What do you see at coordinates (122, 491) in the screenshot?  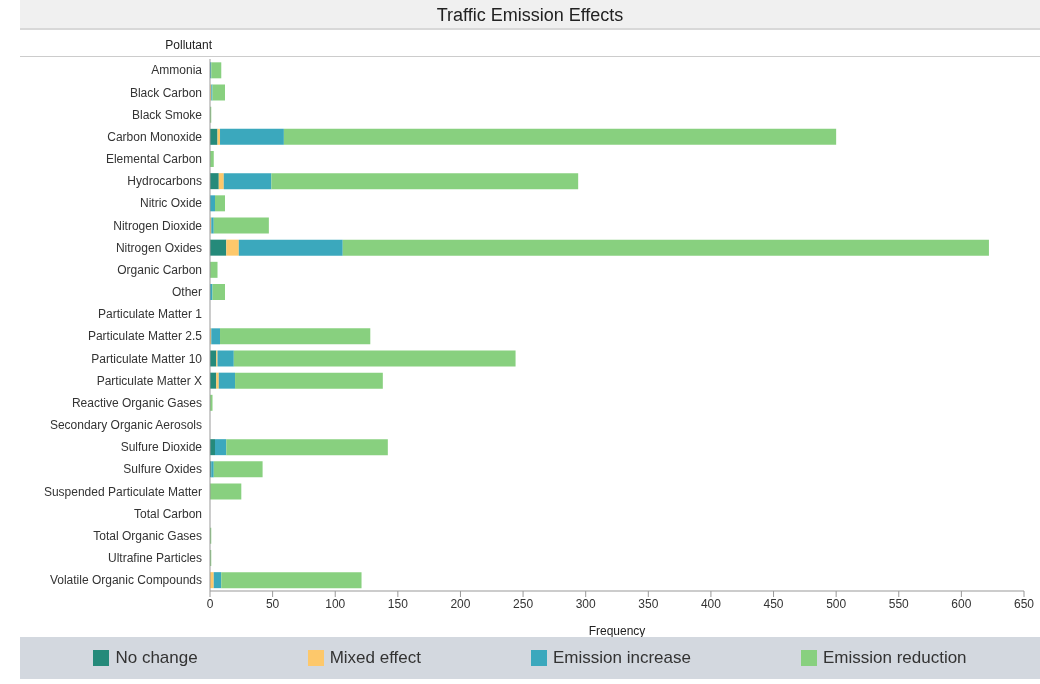 I see `y-tick-label: Suspended Particulate Matter` at bounding box center [122, 491].